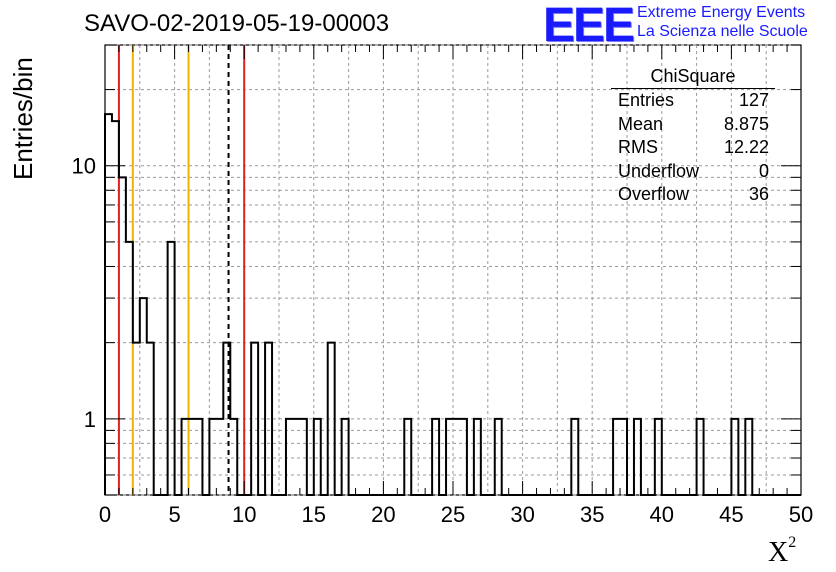 Image resolution: width=836 pixels, height=572 pixels. What do you see at coordinates (589, 26) in the screenshot?
I see `eee-logo: EEE` at bounding box center [589, 26].